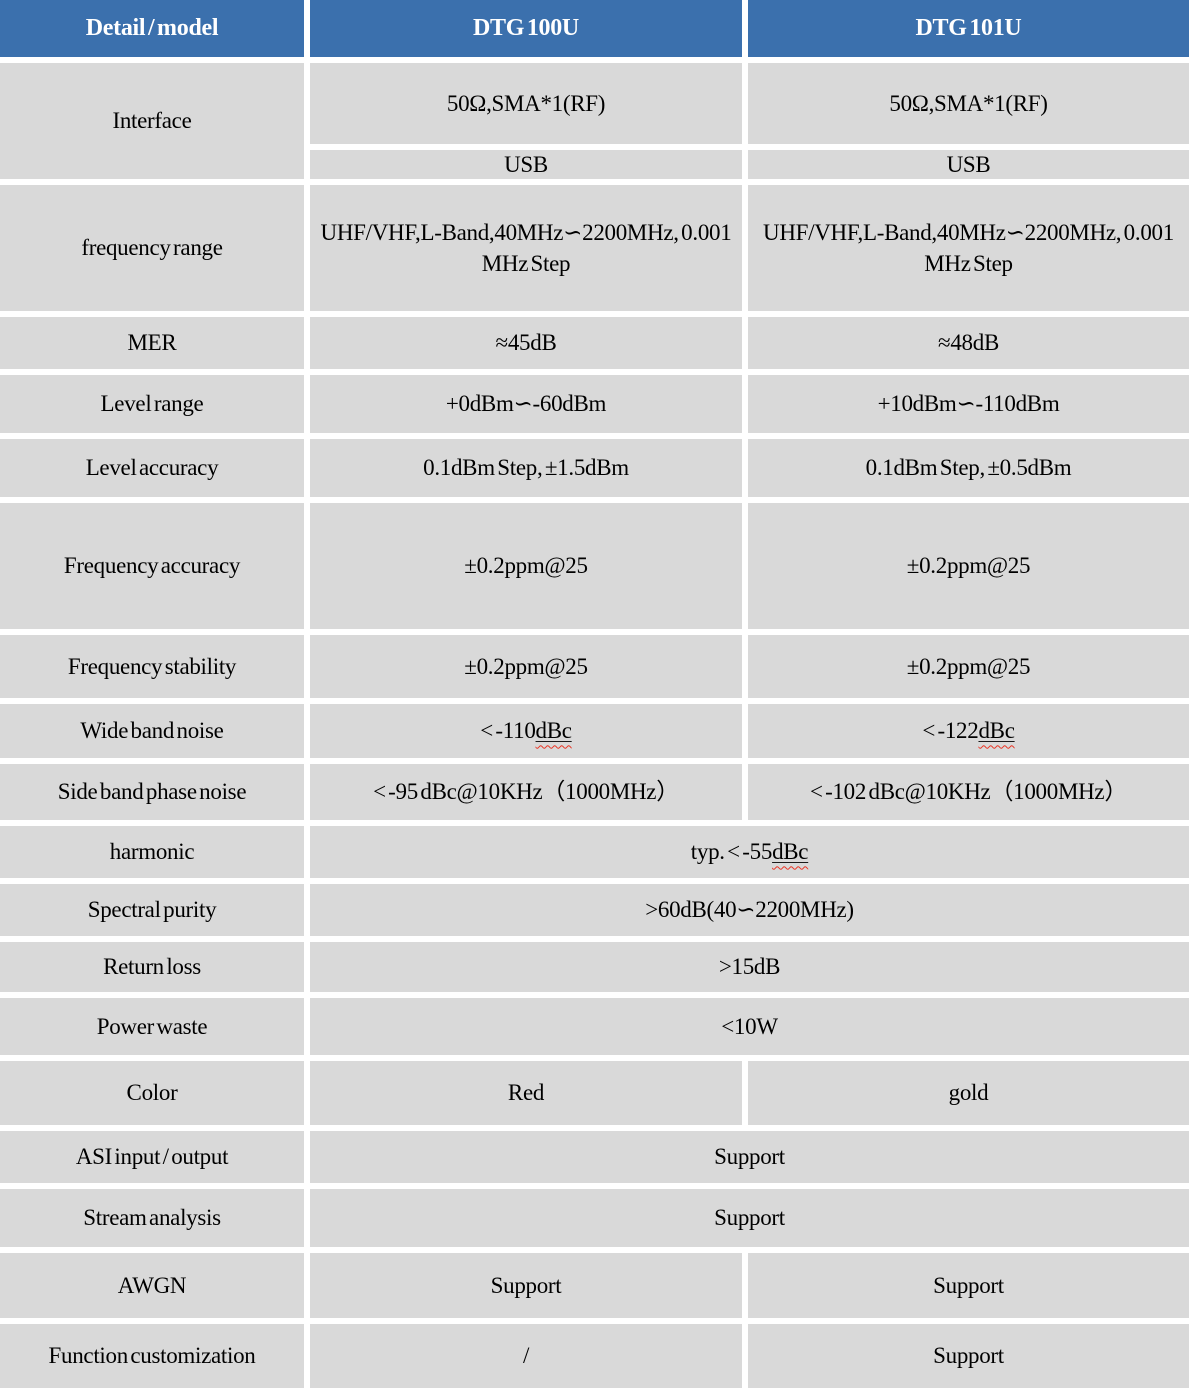 This screenshot has height=1396, width=1189. I want to click on cell-side-band-phase-noise-dtg101u: < -102 dBc@10KHz（1000MHz）, so click(968, 792).